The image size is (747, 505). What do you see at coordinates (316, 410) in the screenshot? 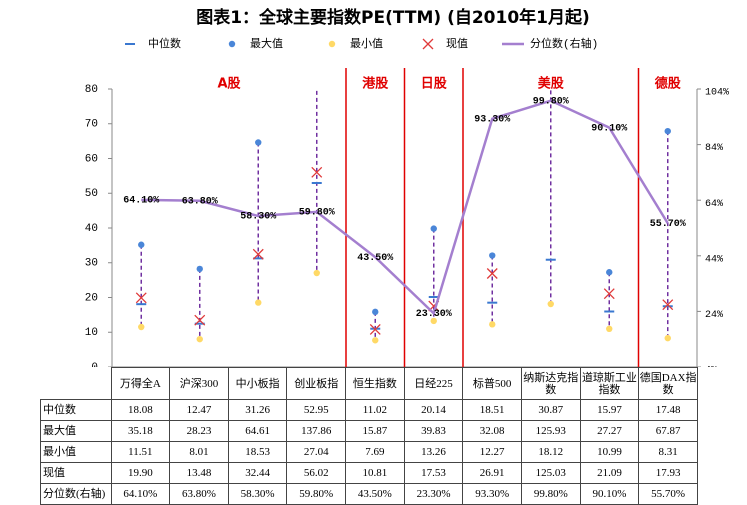
I see `table-cell: 52.95` at bounding box center [316, 410].